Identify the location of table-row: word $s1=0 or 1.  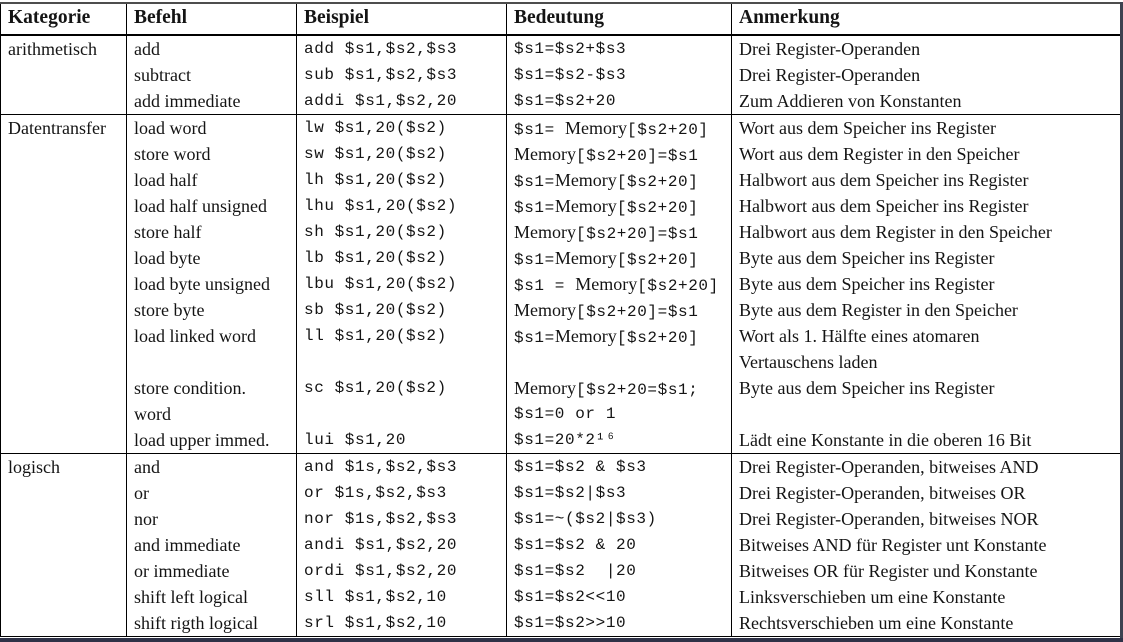
(561, 414).